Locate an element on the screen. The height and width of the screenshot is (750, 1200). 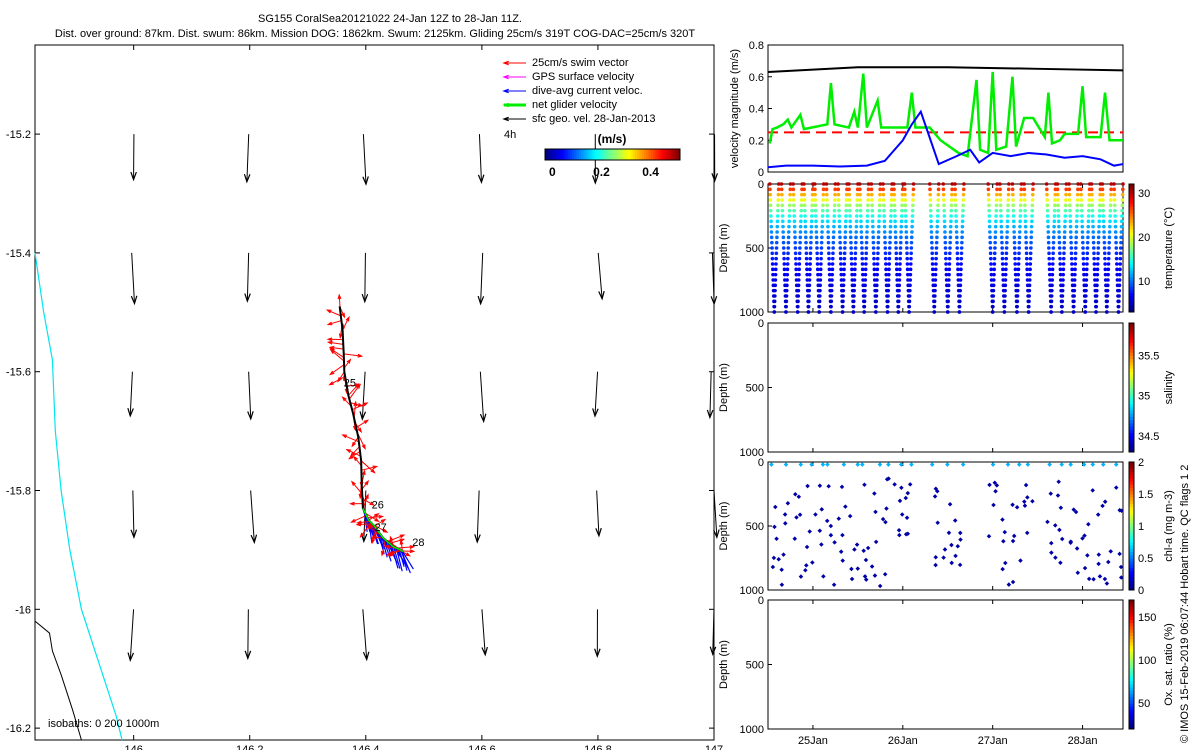
depth-colorbar-tick: 35.5 is located at coordinates (1148, 356).